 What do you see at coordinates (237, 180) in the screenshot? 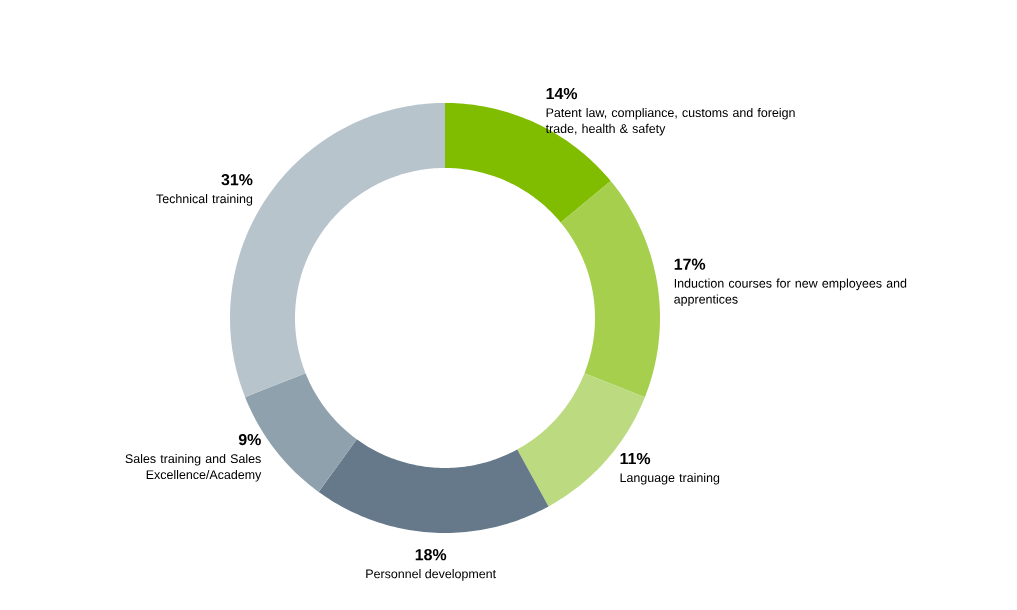
I see `data-label: 31%` at bounding box center [237, 180].